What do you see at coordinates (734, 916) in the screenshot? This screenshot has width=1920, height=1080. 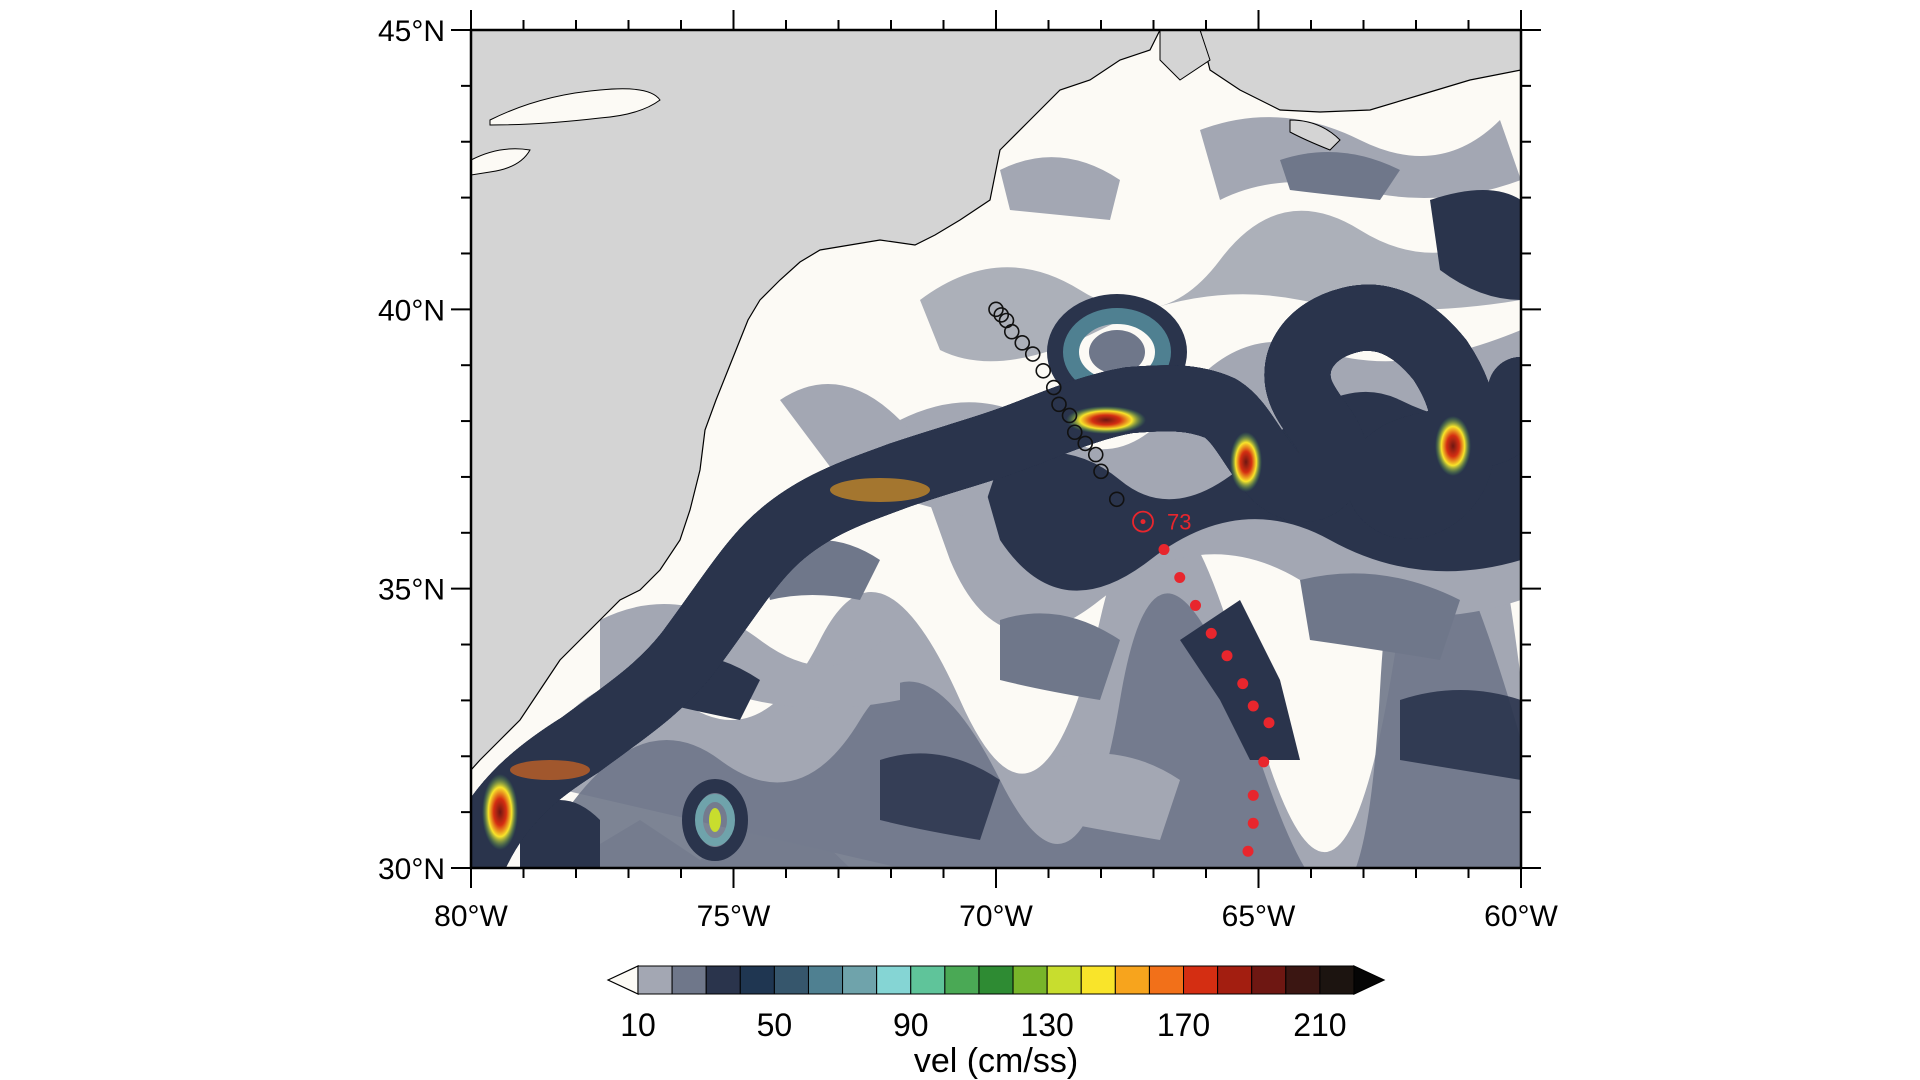 I see `lon-label: 75°W` at bounding box center [734, 916].